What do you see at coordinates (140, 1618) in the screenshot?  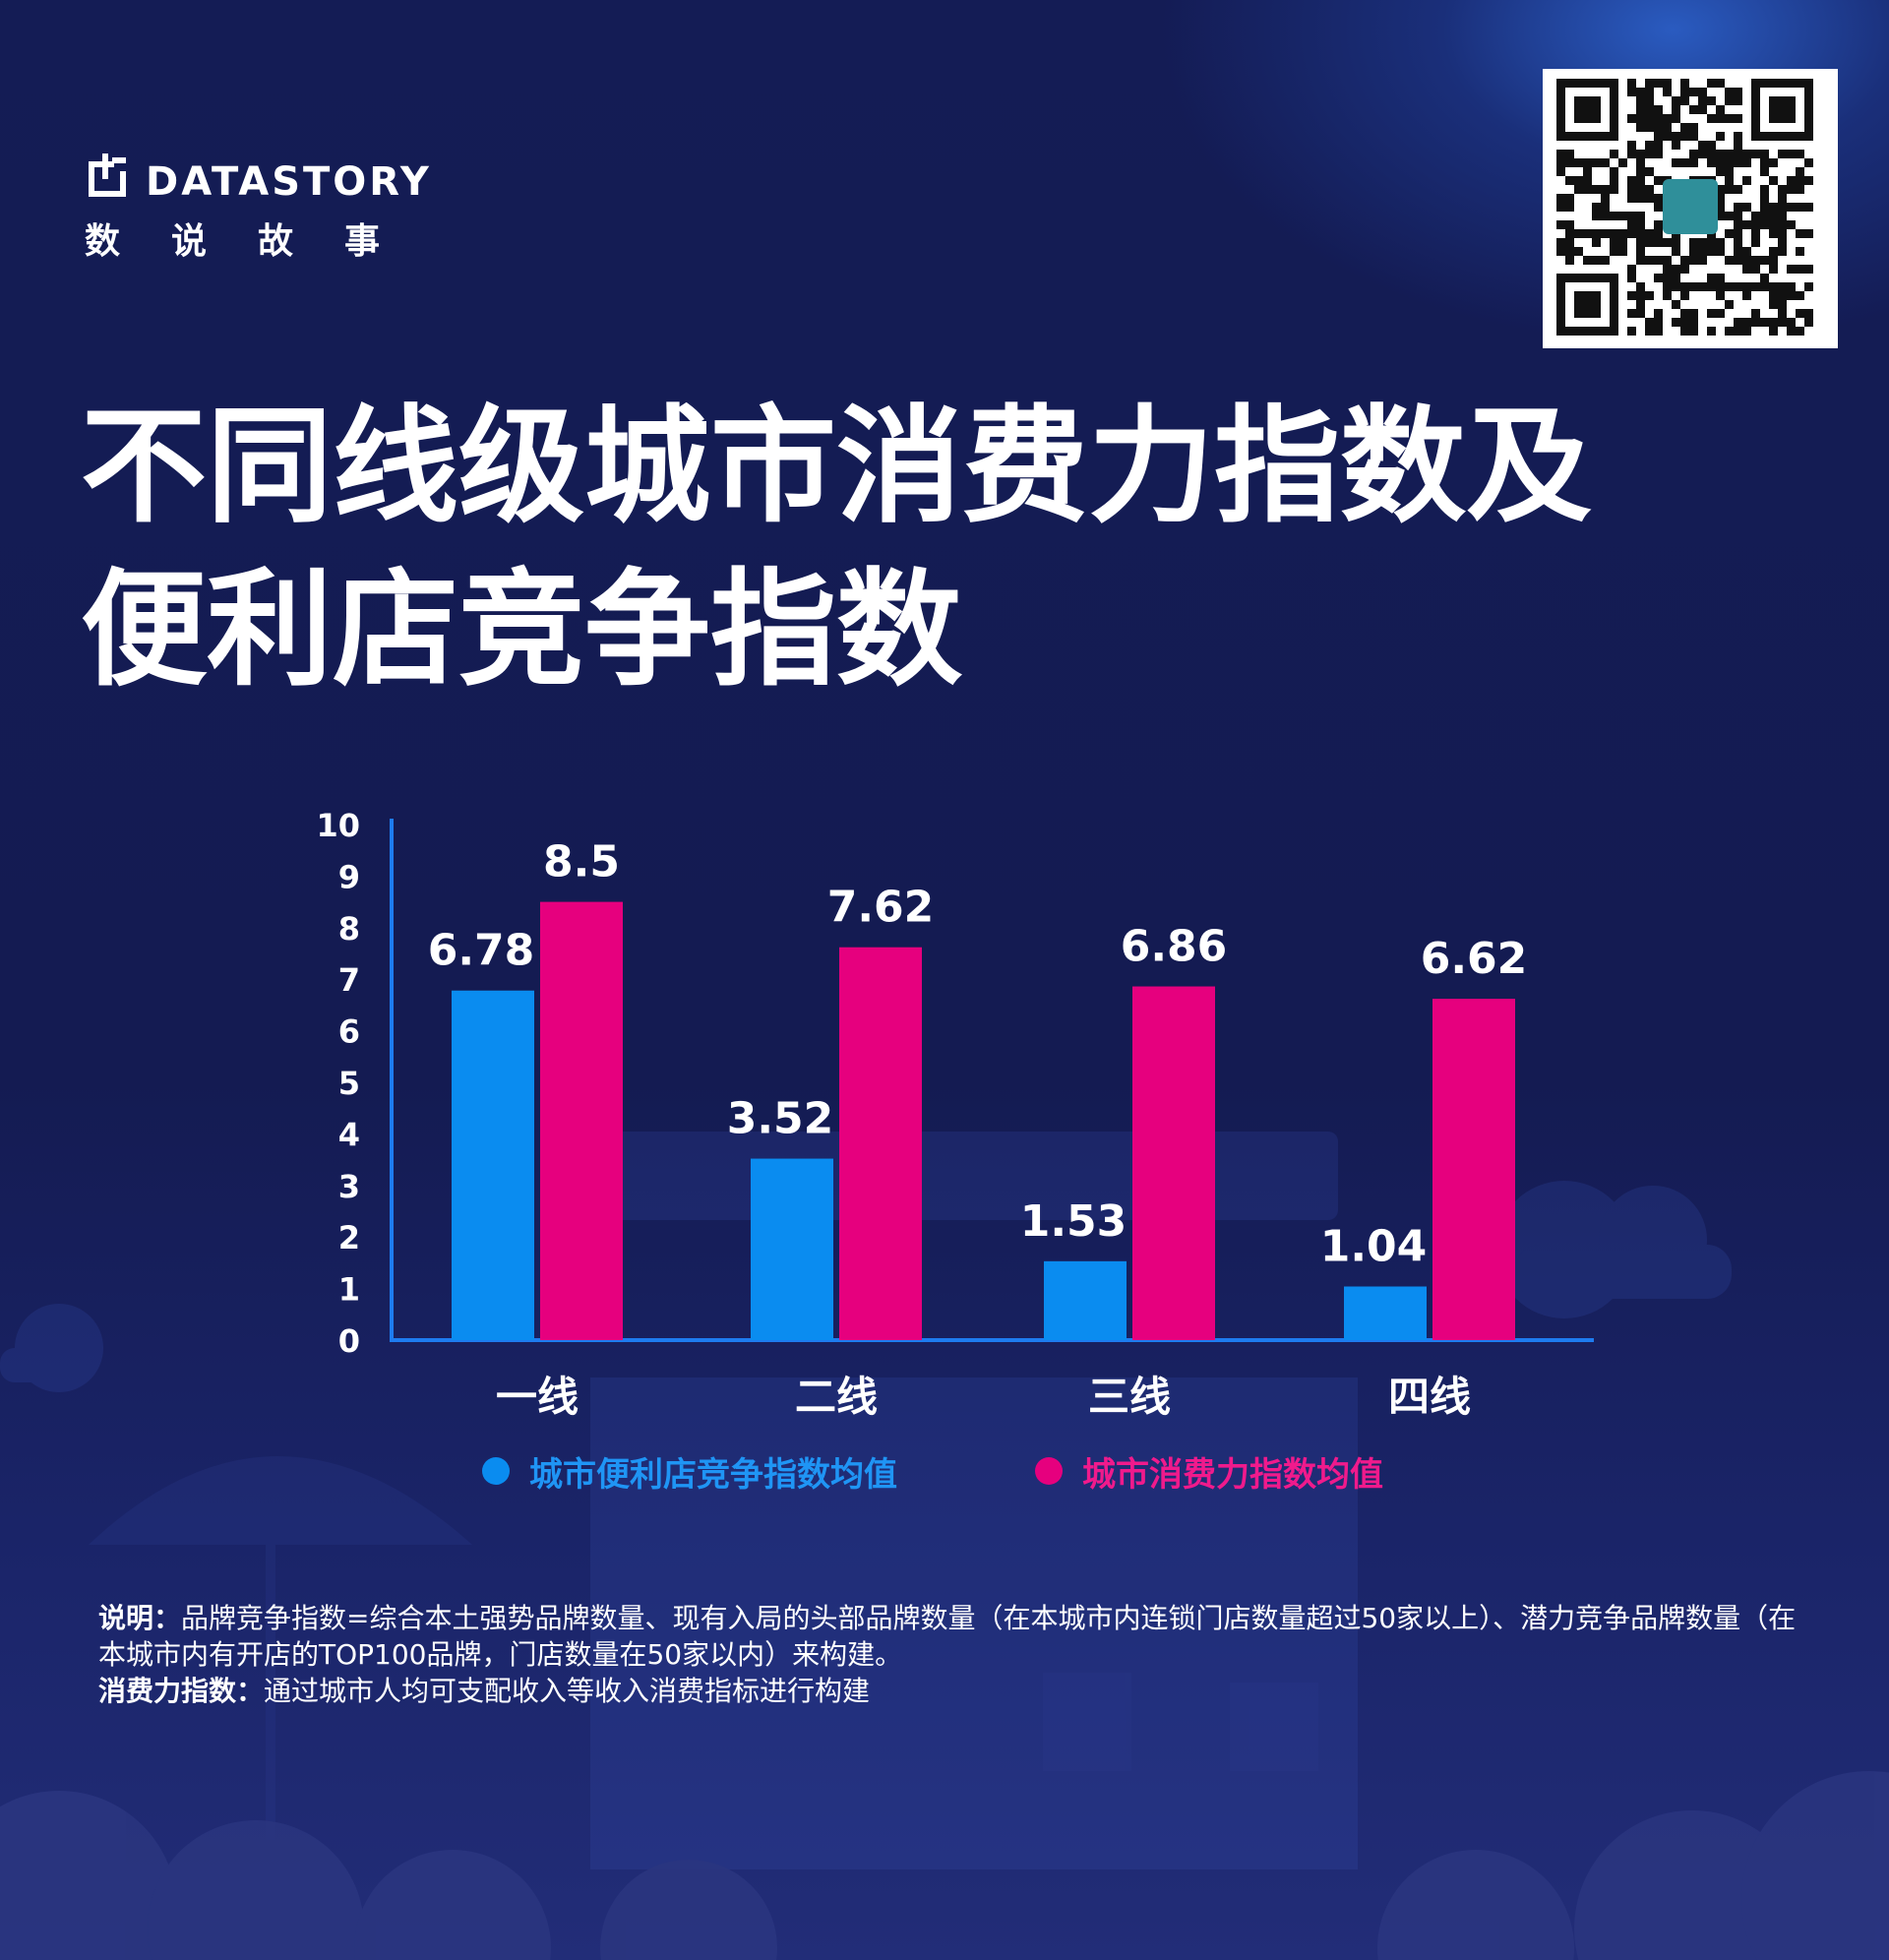 I see `footnote-label-1: 说明：` at bounding box center [140, 1618].